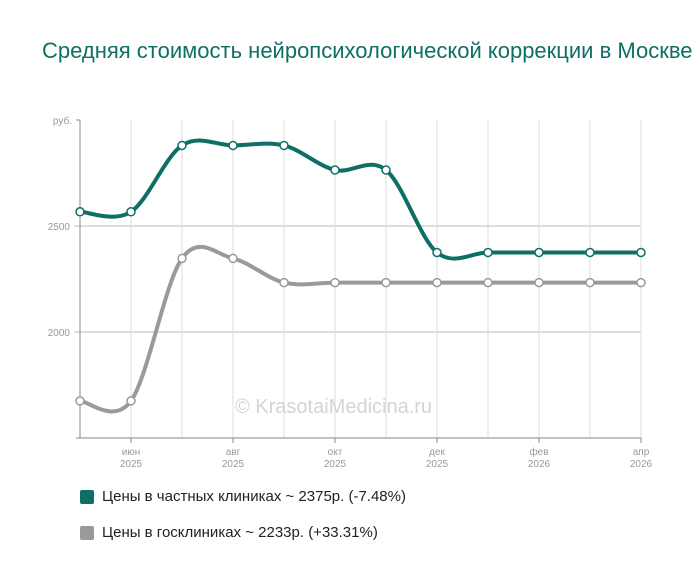 The width and height of the screenshot is (700, 582). What do you see at coordinates (335, 452) in the screenshot?
I see `x-tick-month: окт` at bounding box center [335, 452].